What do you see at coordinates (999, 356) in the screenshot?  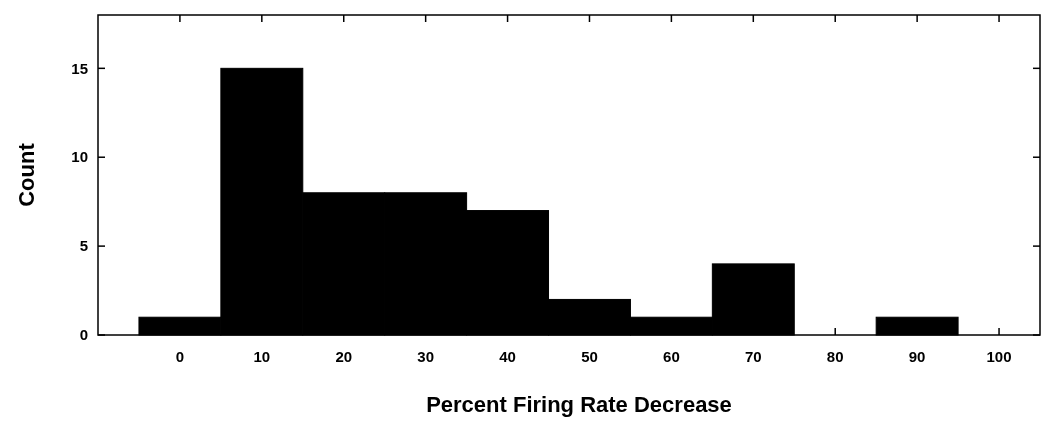 I see `x-tick-label: 100` at bounding box center [999, 356].